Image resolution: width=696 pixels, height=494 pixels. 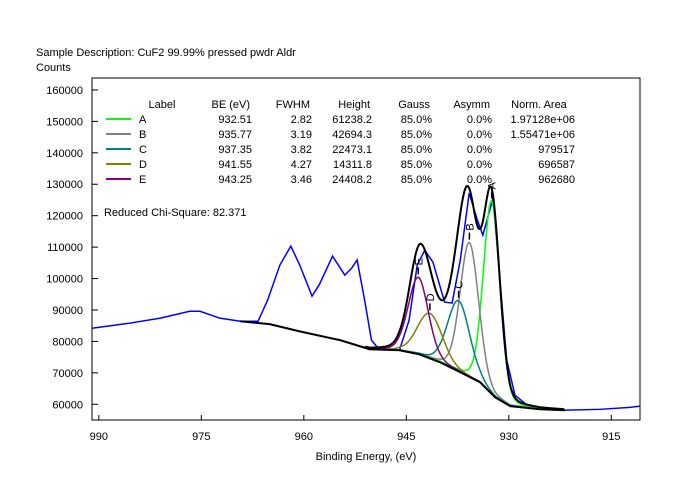 I want to click on table-cell: 935.77, so click(x=235, y=135).